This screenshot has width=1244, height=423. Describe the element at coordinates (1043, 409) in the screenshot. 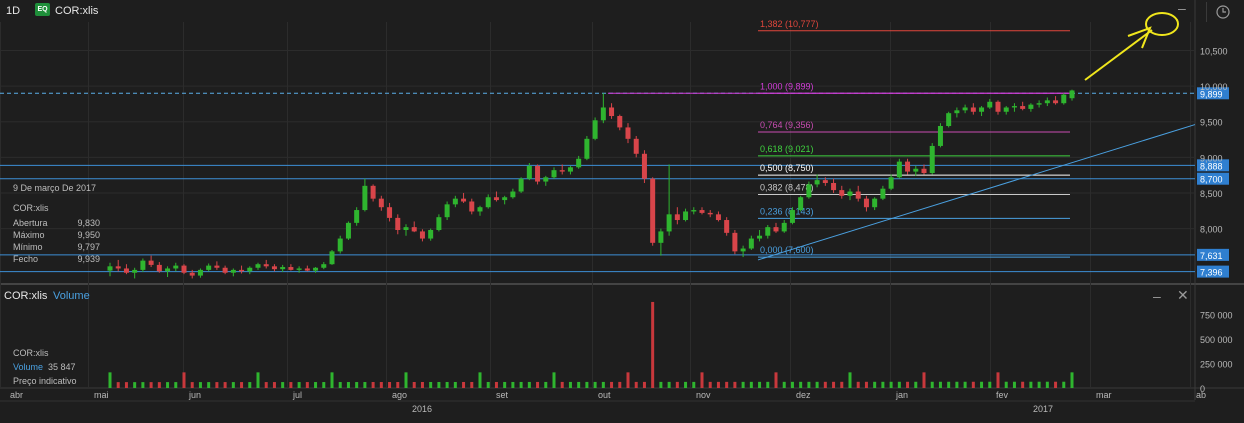

I see `year-label-2017: 2017` at that location.